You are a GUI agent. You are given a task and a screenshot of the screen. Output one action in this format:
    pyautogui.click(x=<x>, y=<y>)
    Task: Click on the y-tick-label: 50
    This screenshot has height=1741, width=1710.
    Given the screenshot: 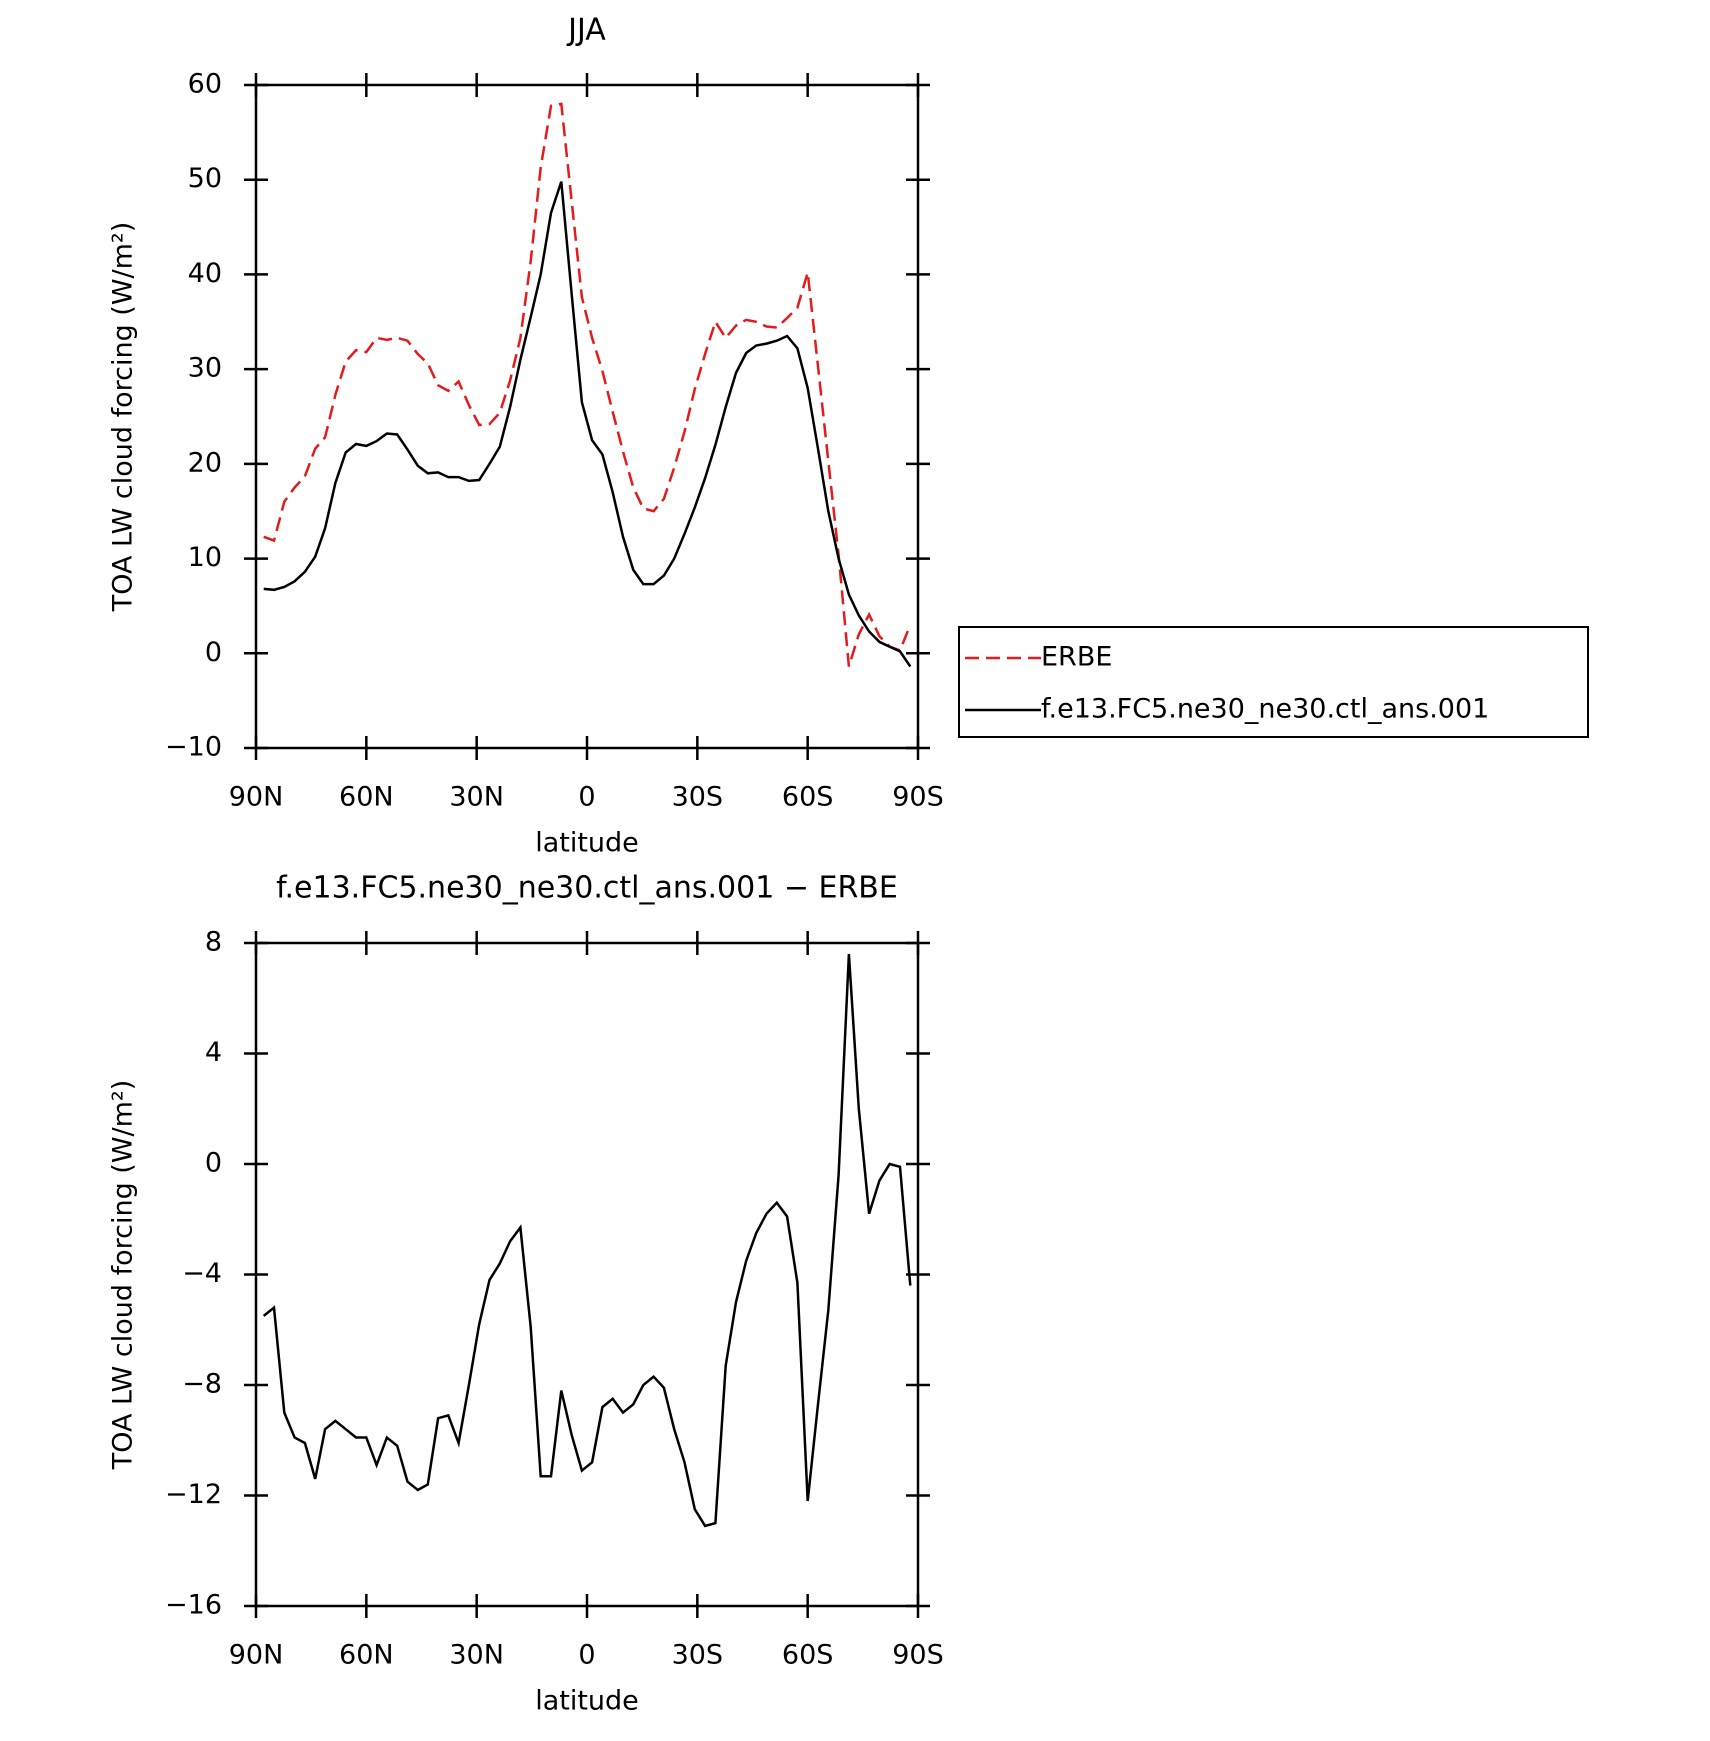 What is the action you would take?
    pyautogui.click(x=205, y=178)
    